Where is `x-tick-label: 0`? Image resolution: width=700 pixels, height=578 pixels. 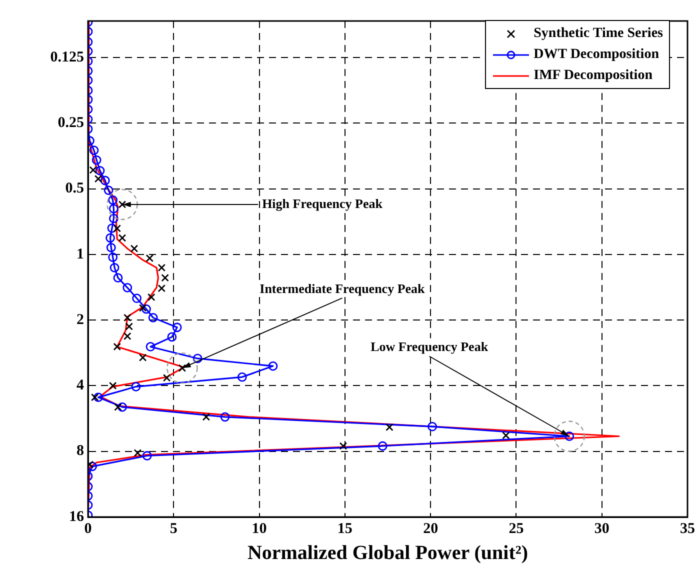 x-tick-label: 0 is located at coordinates (88, 528).